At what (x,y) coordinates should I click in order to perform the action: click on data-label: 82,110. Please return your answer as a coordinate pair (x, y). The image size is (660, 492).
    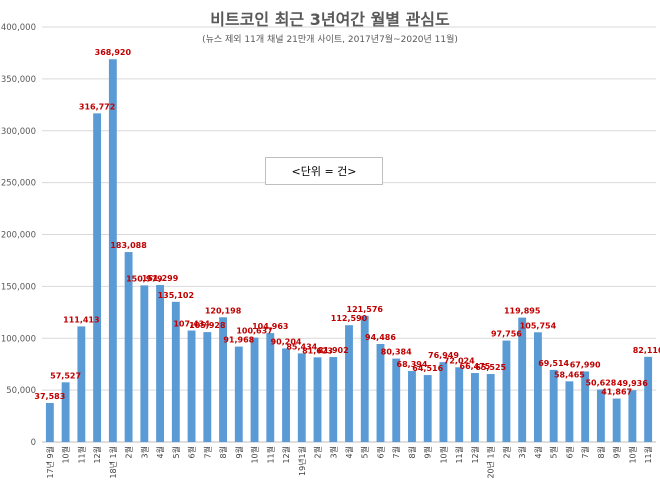
    Looking at the image, I should click on (646, 350).